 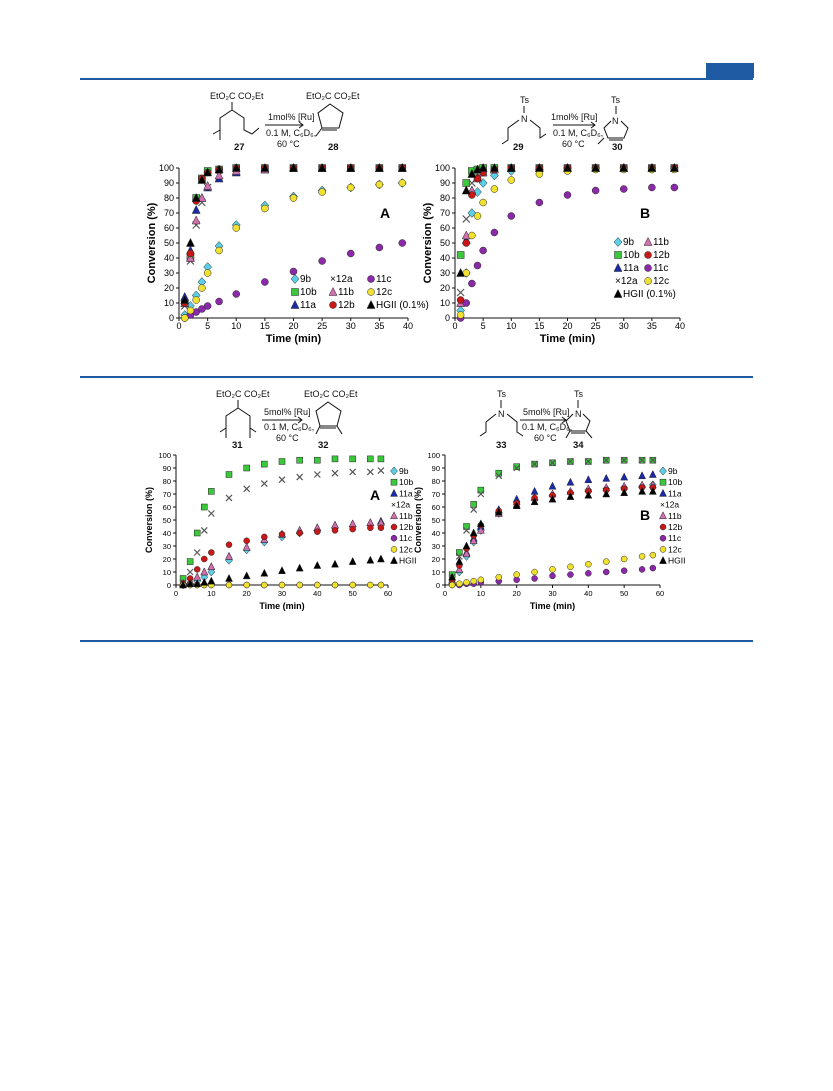 What do you see at coordinates (547, 427) in the screenshot?
I see `scheme-4-cond-2: 0.1 M, C₆D₆,` at bounding box center [547, 427].